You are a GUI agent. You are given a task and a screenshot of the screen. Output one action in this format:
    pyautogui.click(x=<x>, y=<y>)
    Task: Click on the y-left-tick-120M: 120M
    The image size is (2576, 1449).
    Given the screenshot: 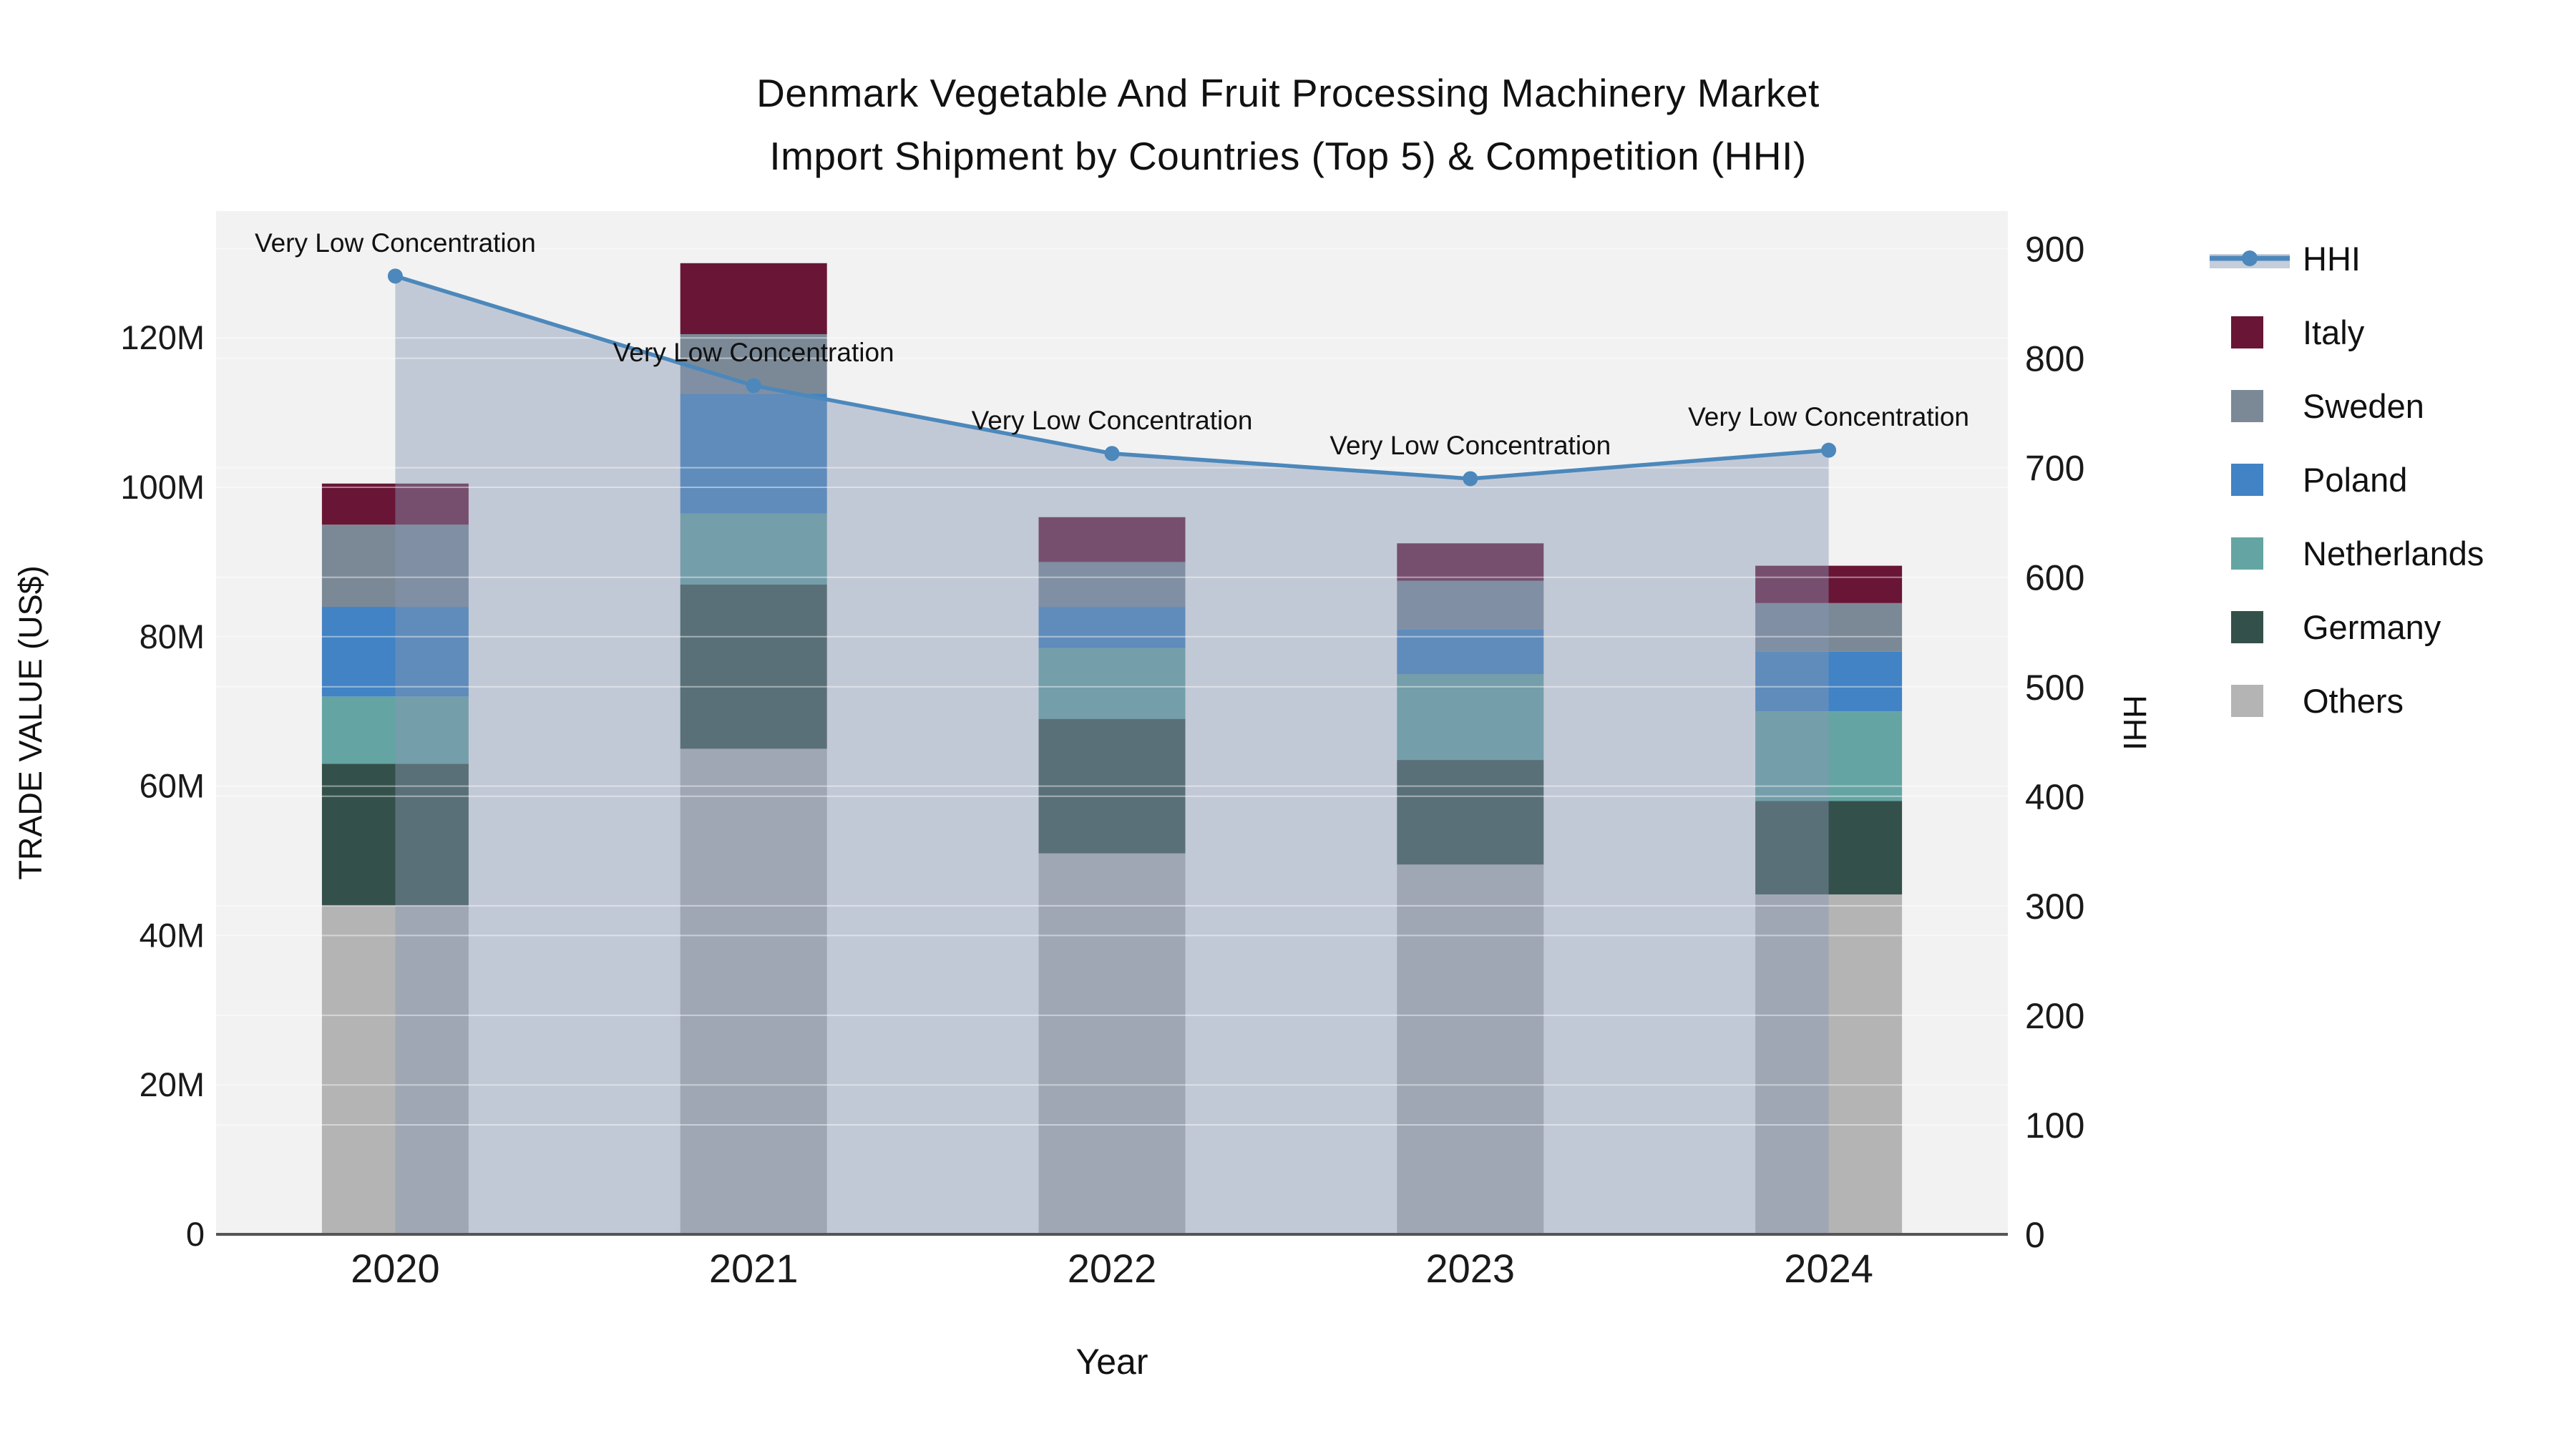 What is the action you would take?
    pyautogui.click(x=162, y=337)
    